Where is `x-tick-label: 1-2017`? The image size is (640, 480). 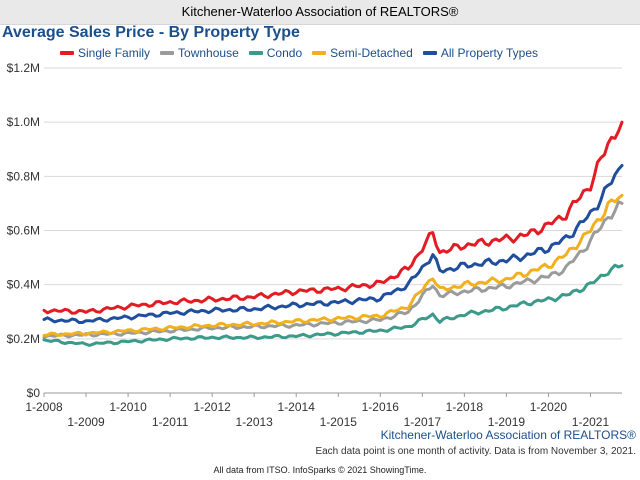 x-tick-label: 1-2017 is located at coordinates (423, 422).